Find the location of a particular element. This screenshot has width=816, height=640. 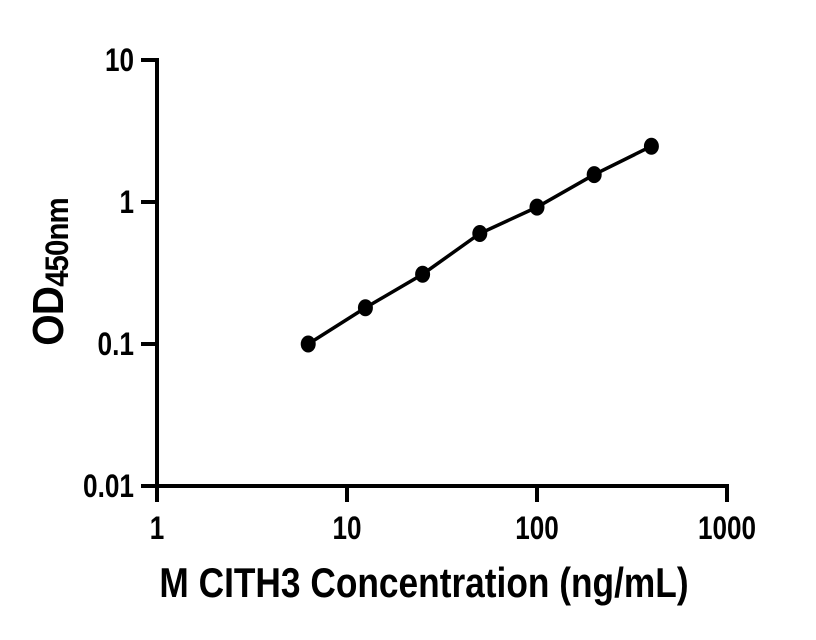

y-tick-label: 0.01 is located at coordinates (108, 486).